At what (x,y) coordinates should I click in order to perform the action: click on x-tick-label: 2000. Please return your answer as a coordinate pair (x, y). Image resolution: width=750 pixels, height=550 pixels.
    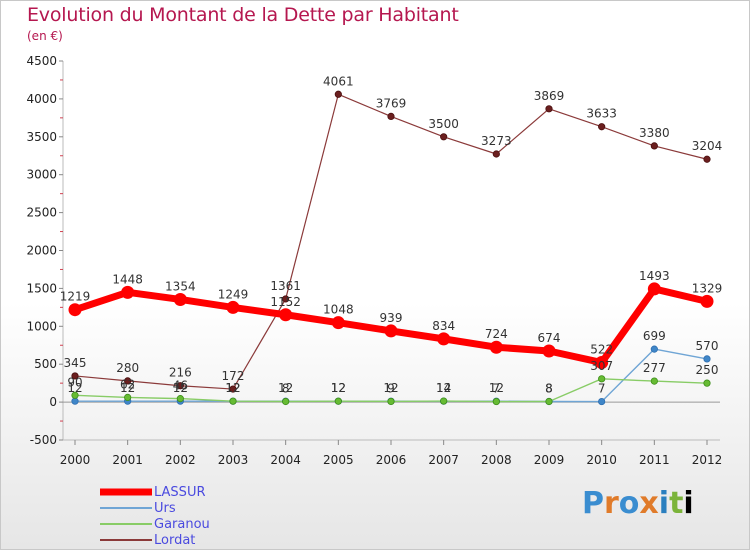
    Looking at the image, I should click on (75, 460).